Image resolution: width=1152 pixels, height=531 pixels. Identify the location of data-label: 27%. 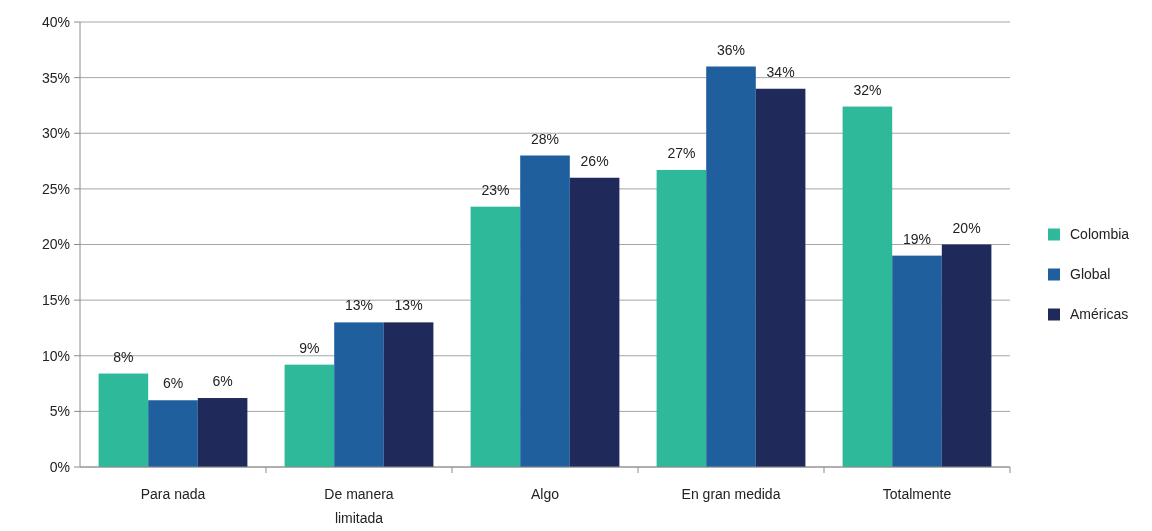
(681, 152).